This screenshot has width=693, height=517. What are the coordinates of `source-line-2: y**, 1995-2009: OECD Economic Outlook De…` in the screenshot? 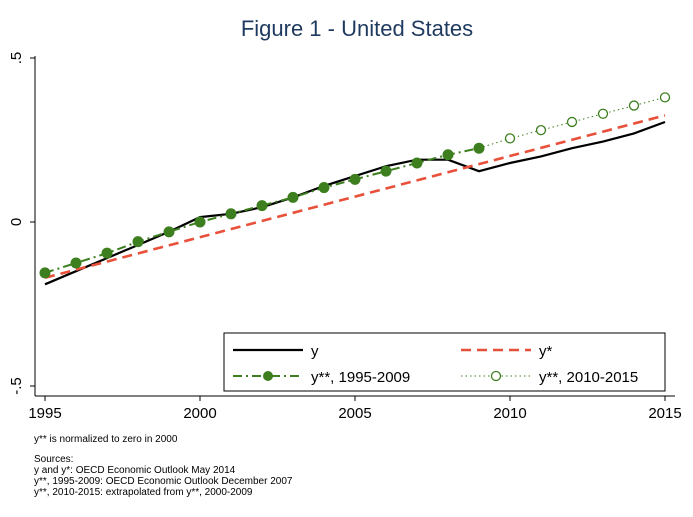 It's located at (163, 481).